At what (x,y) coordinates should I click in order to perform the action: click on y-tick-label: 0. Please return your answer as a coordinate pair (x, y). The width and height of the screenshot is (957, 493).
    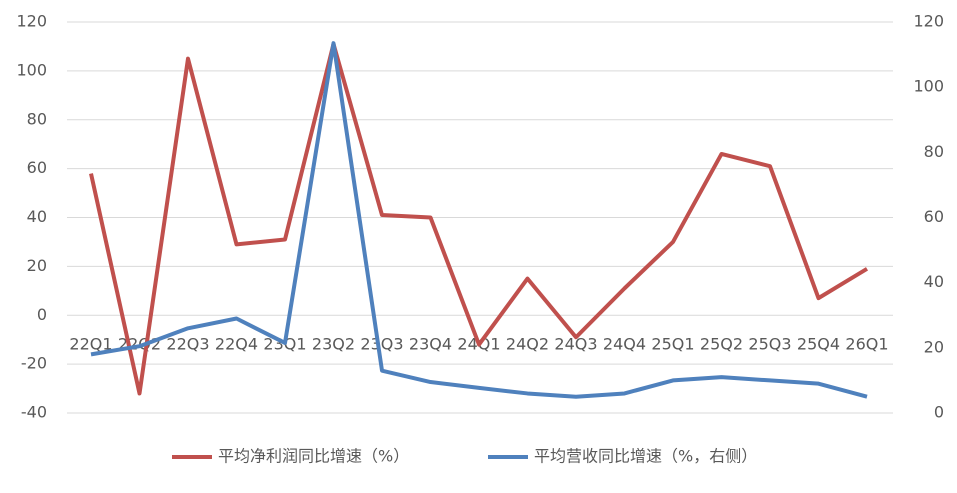
    Looking at the image, I should click on (42, 314).